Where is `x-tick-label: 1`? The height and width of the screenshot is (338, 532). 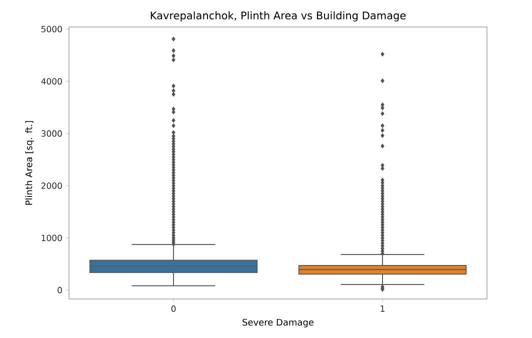
x-tick-label: 1 is located at coordinates (382, 309).